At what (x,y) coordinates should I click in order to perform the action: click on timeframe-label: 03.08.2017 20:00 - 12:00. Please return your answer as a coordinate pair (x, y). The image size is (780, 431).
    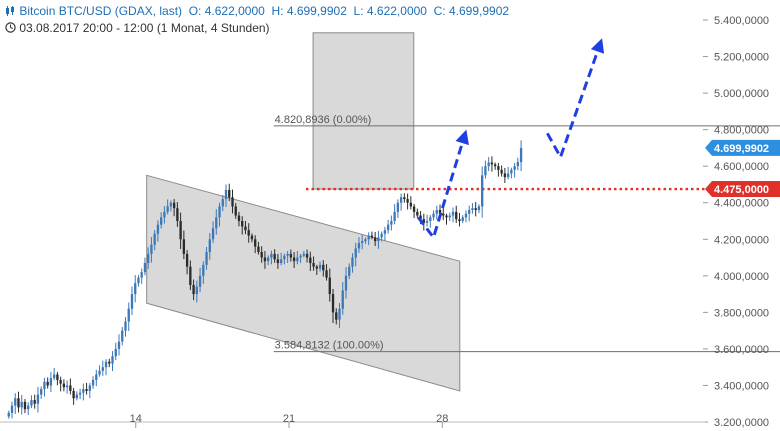
    Looking at the image, I should click on (86, 28).